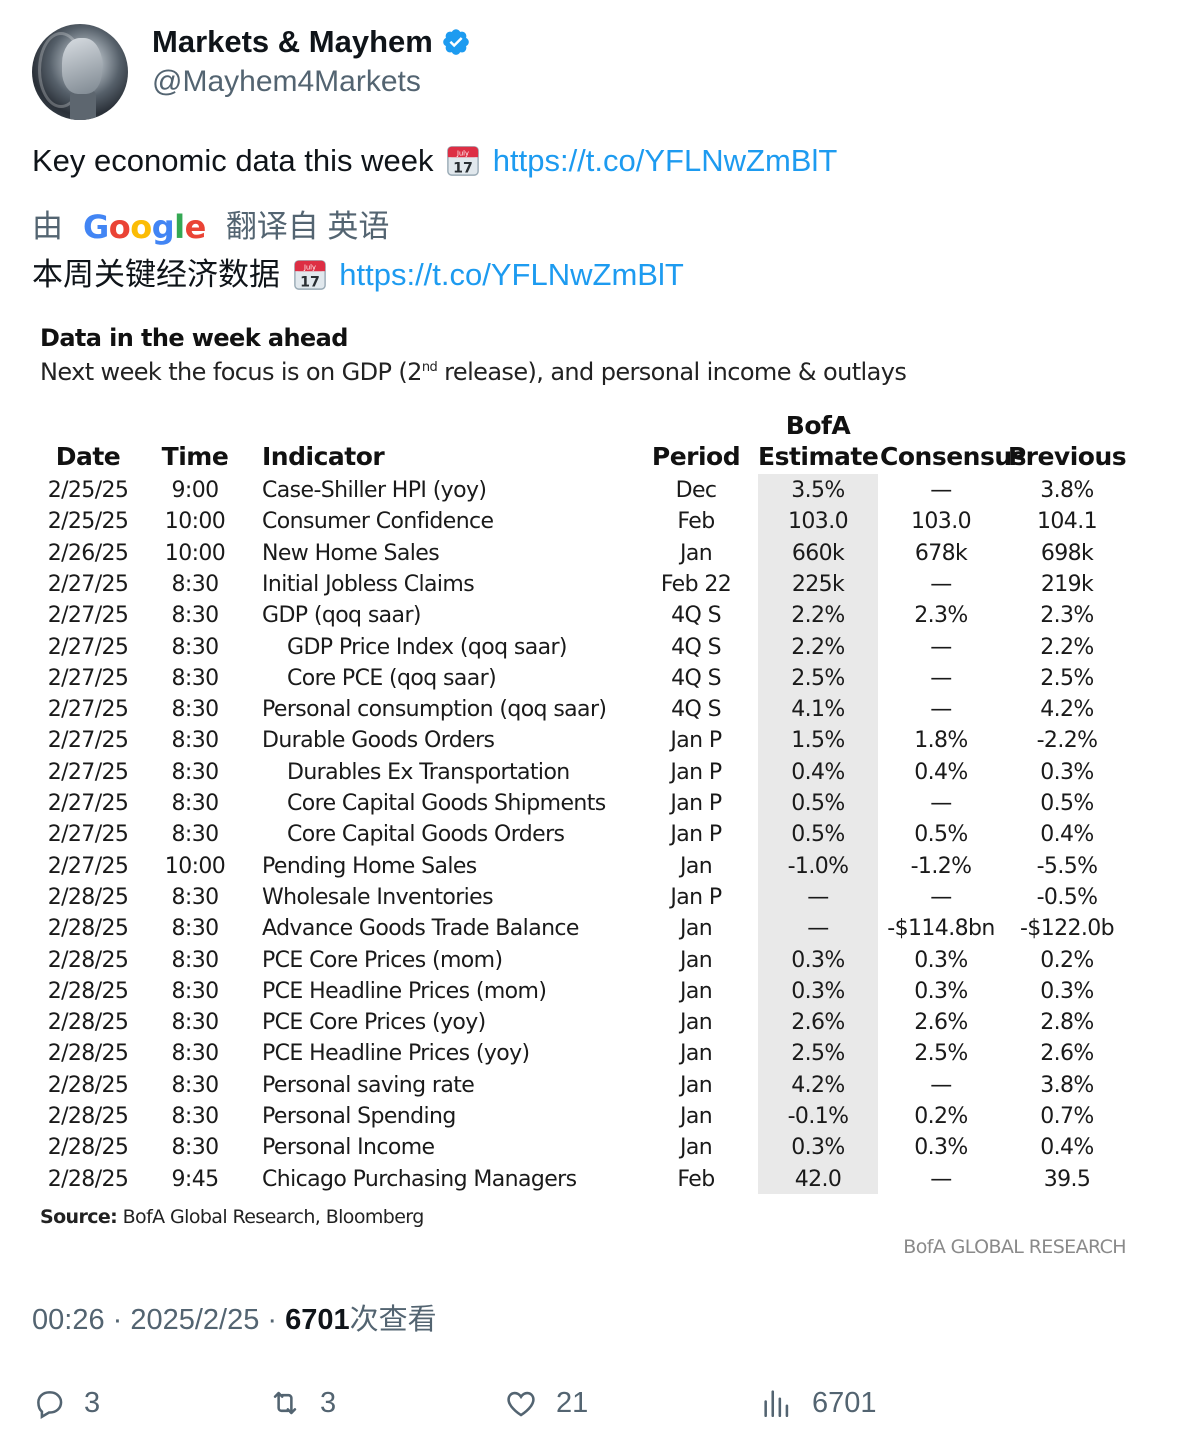 The width and height of the screenshot is (1196, 1456). What do you see at coordinates (818, 741) in the screenshot?
I see `cell-estimate: 1.5%` at bounding box center [818, 741].